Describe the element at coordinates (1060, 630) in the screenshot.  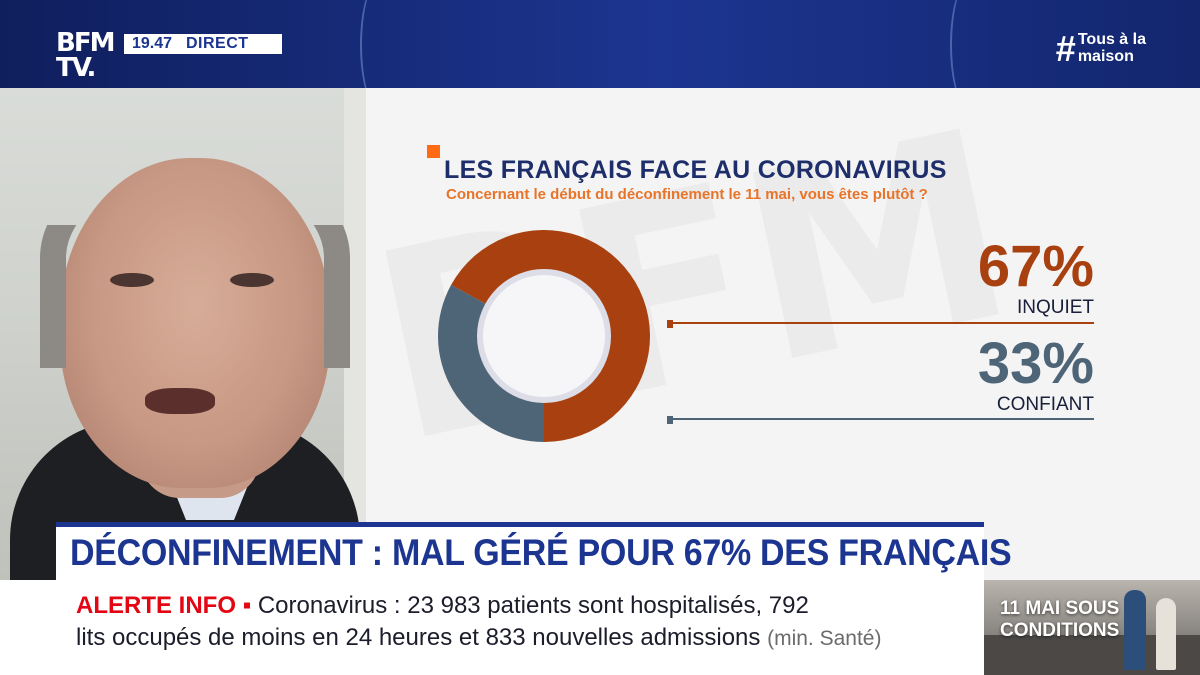
I see `promo-line-2: CONDITIONS` at that location.